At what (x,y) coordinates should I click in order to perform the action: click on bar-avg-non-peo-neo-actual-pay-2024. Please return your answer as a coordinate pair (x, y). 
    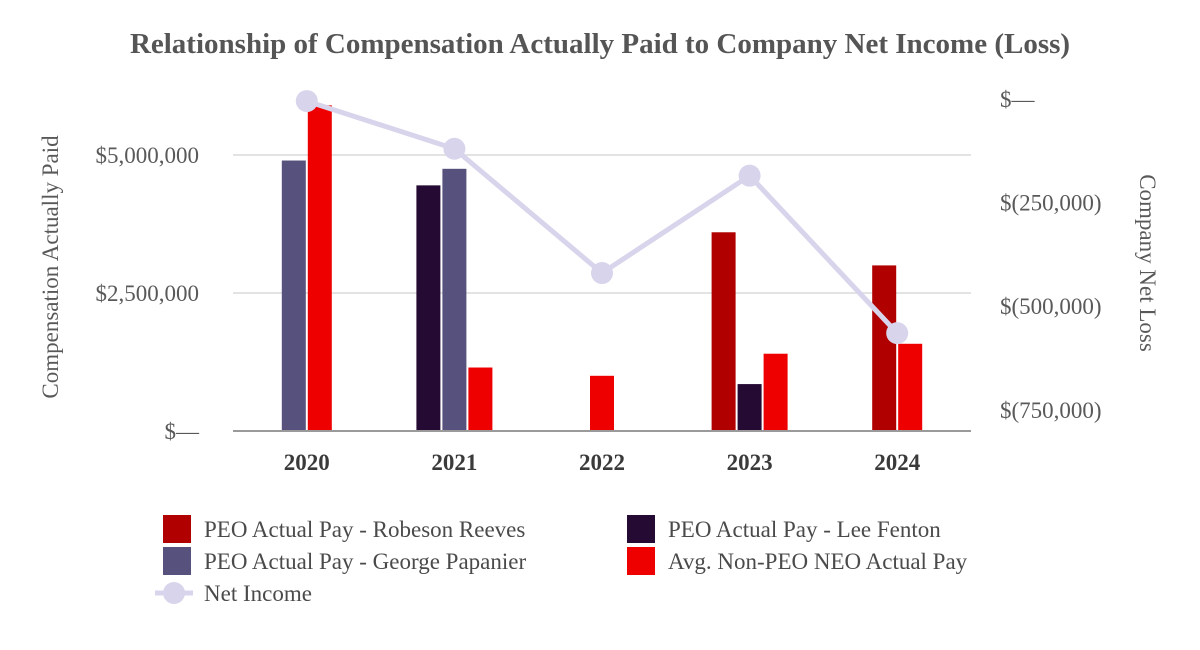
    Looking at the image, I should click on (910, 387).